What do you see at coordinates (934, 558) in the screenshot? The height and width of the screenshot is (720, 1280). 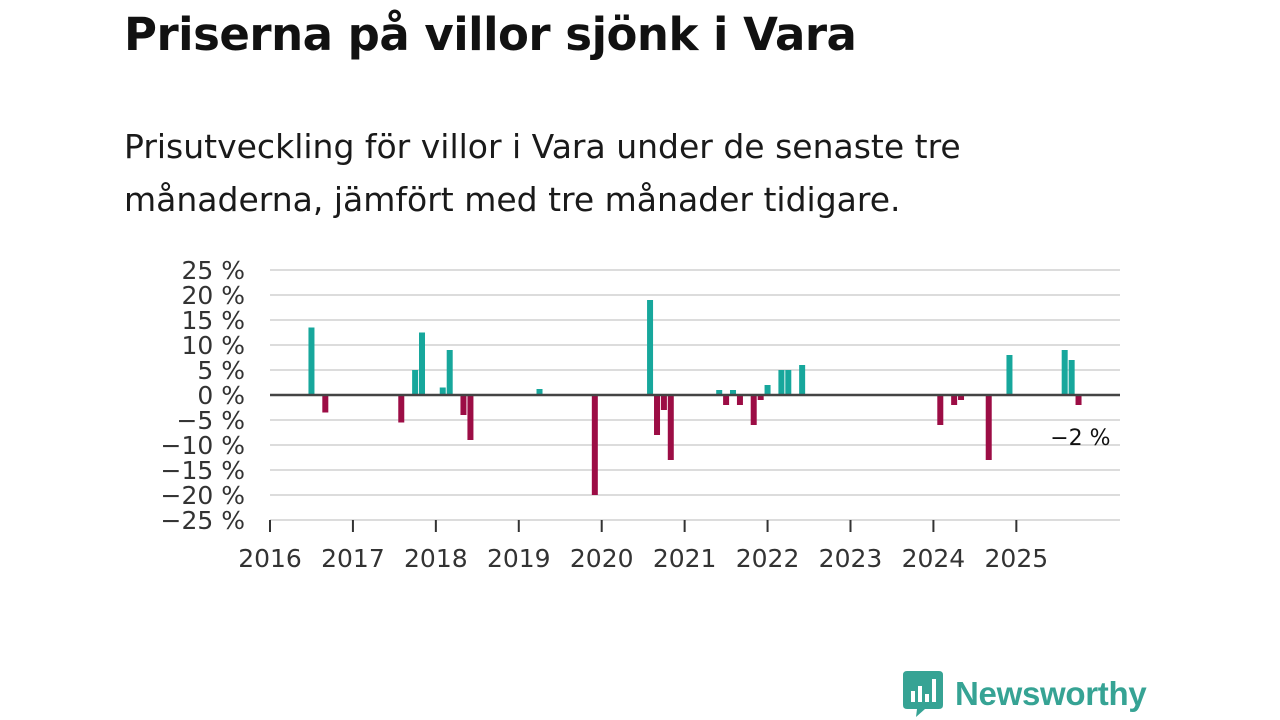 I see `x-tick-label: 2024` at bounding box center [934, 558].